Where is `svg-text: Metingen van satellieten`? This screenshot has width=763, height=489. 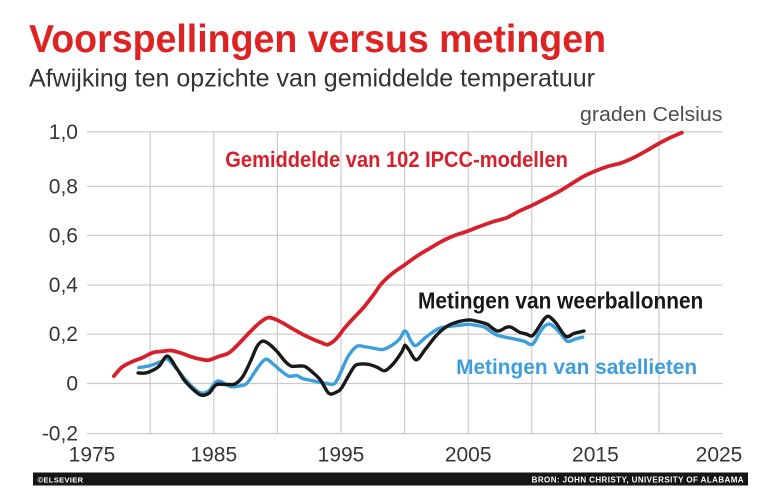 svg-text: Metingen van satellieten is located at coordinates (576, 367).